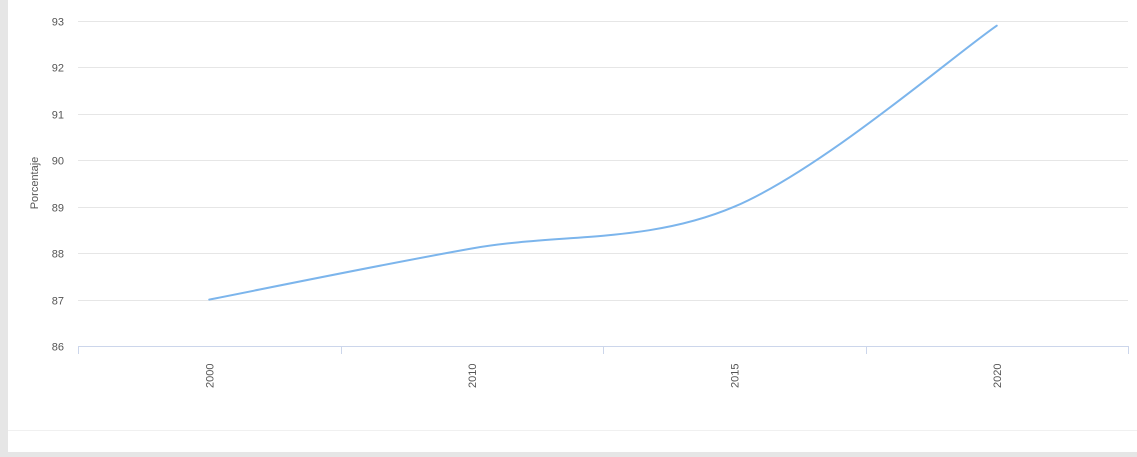 This screenshot has height=457, width=1137. What do you see at coordinates (35, 183) in the screenshot?
I see `y-axis-title: Porcentaje` at bounding box center [35, 183].